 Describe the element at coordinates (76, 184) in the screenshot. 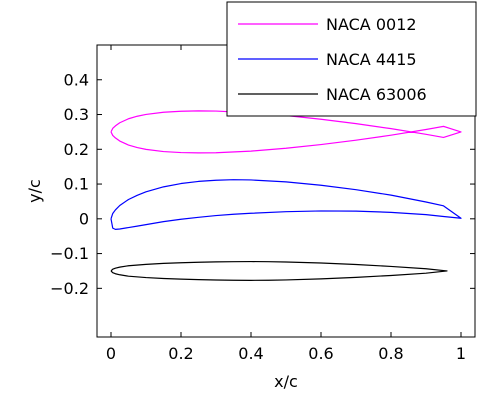

I see `y-tick-label: 0.1` at that location.